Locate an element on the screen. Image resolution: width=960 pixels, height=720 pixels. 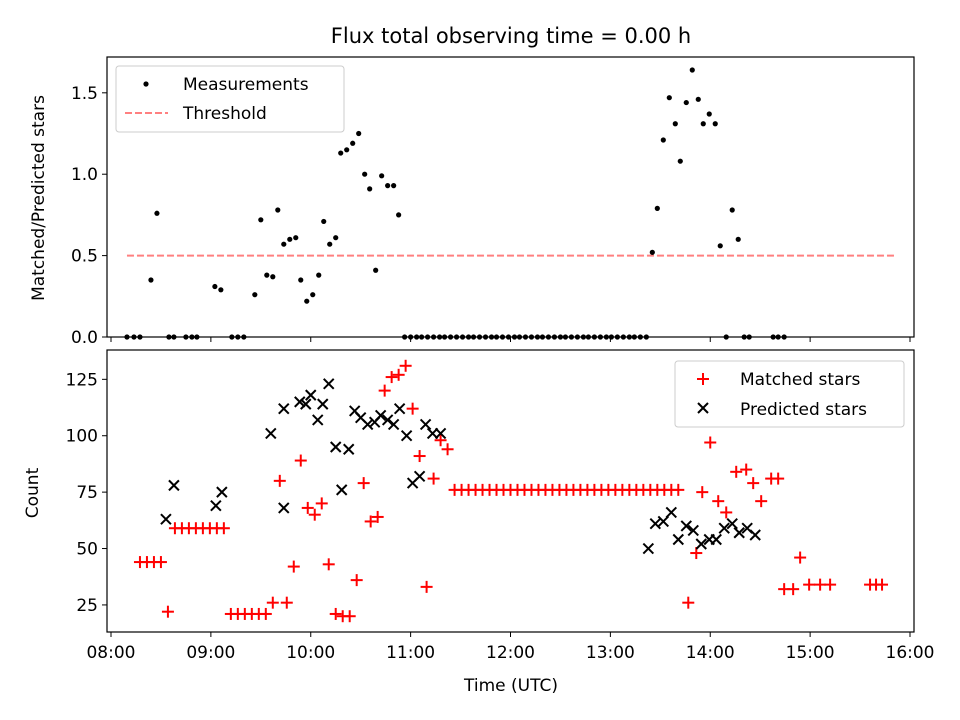
ratio-y-axis-label: Matched/Predicted stars is located at coordinates (39, 198).